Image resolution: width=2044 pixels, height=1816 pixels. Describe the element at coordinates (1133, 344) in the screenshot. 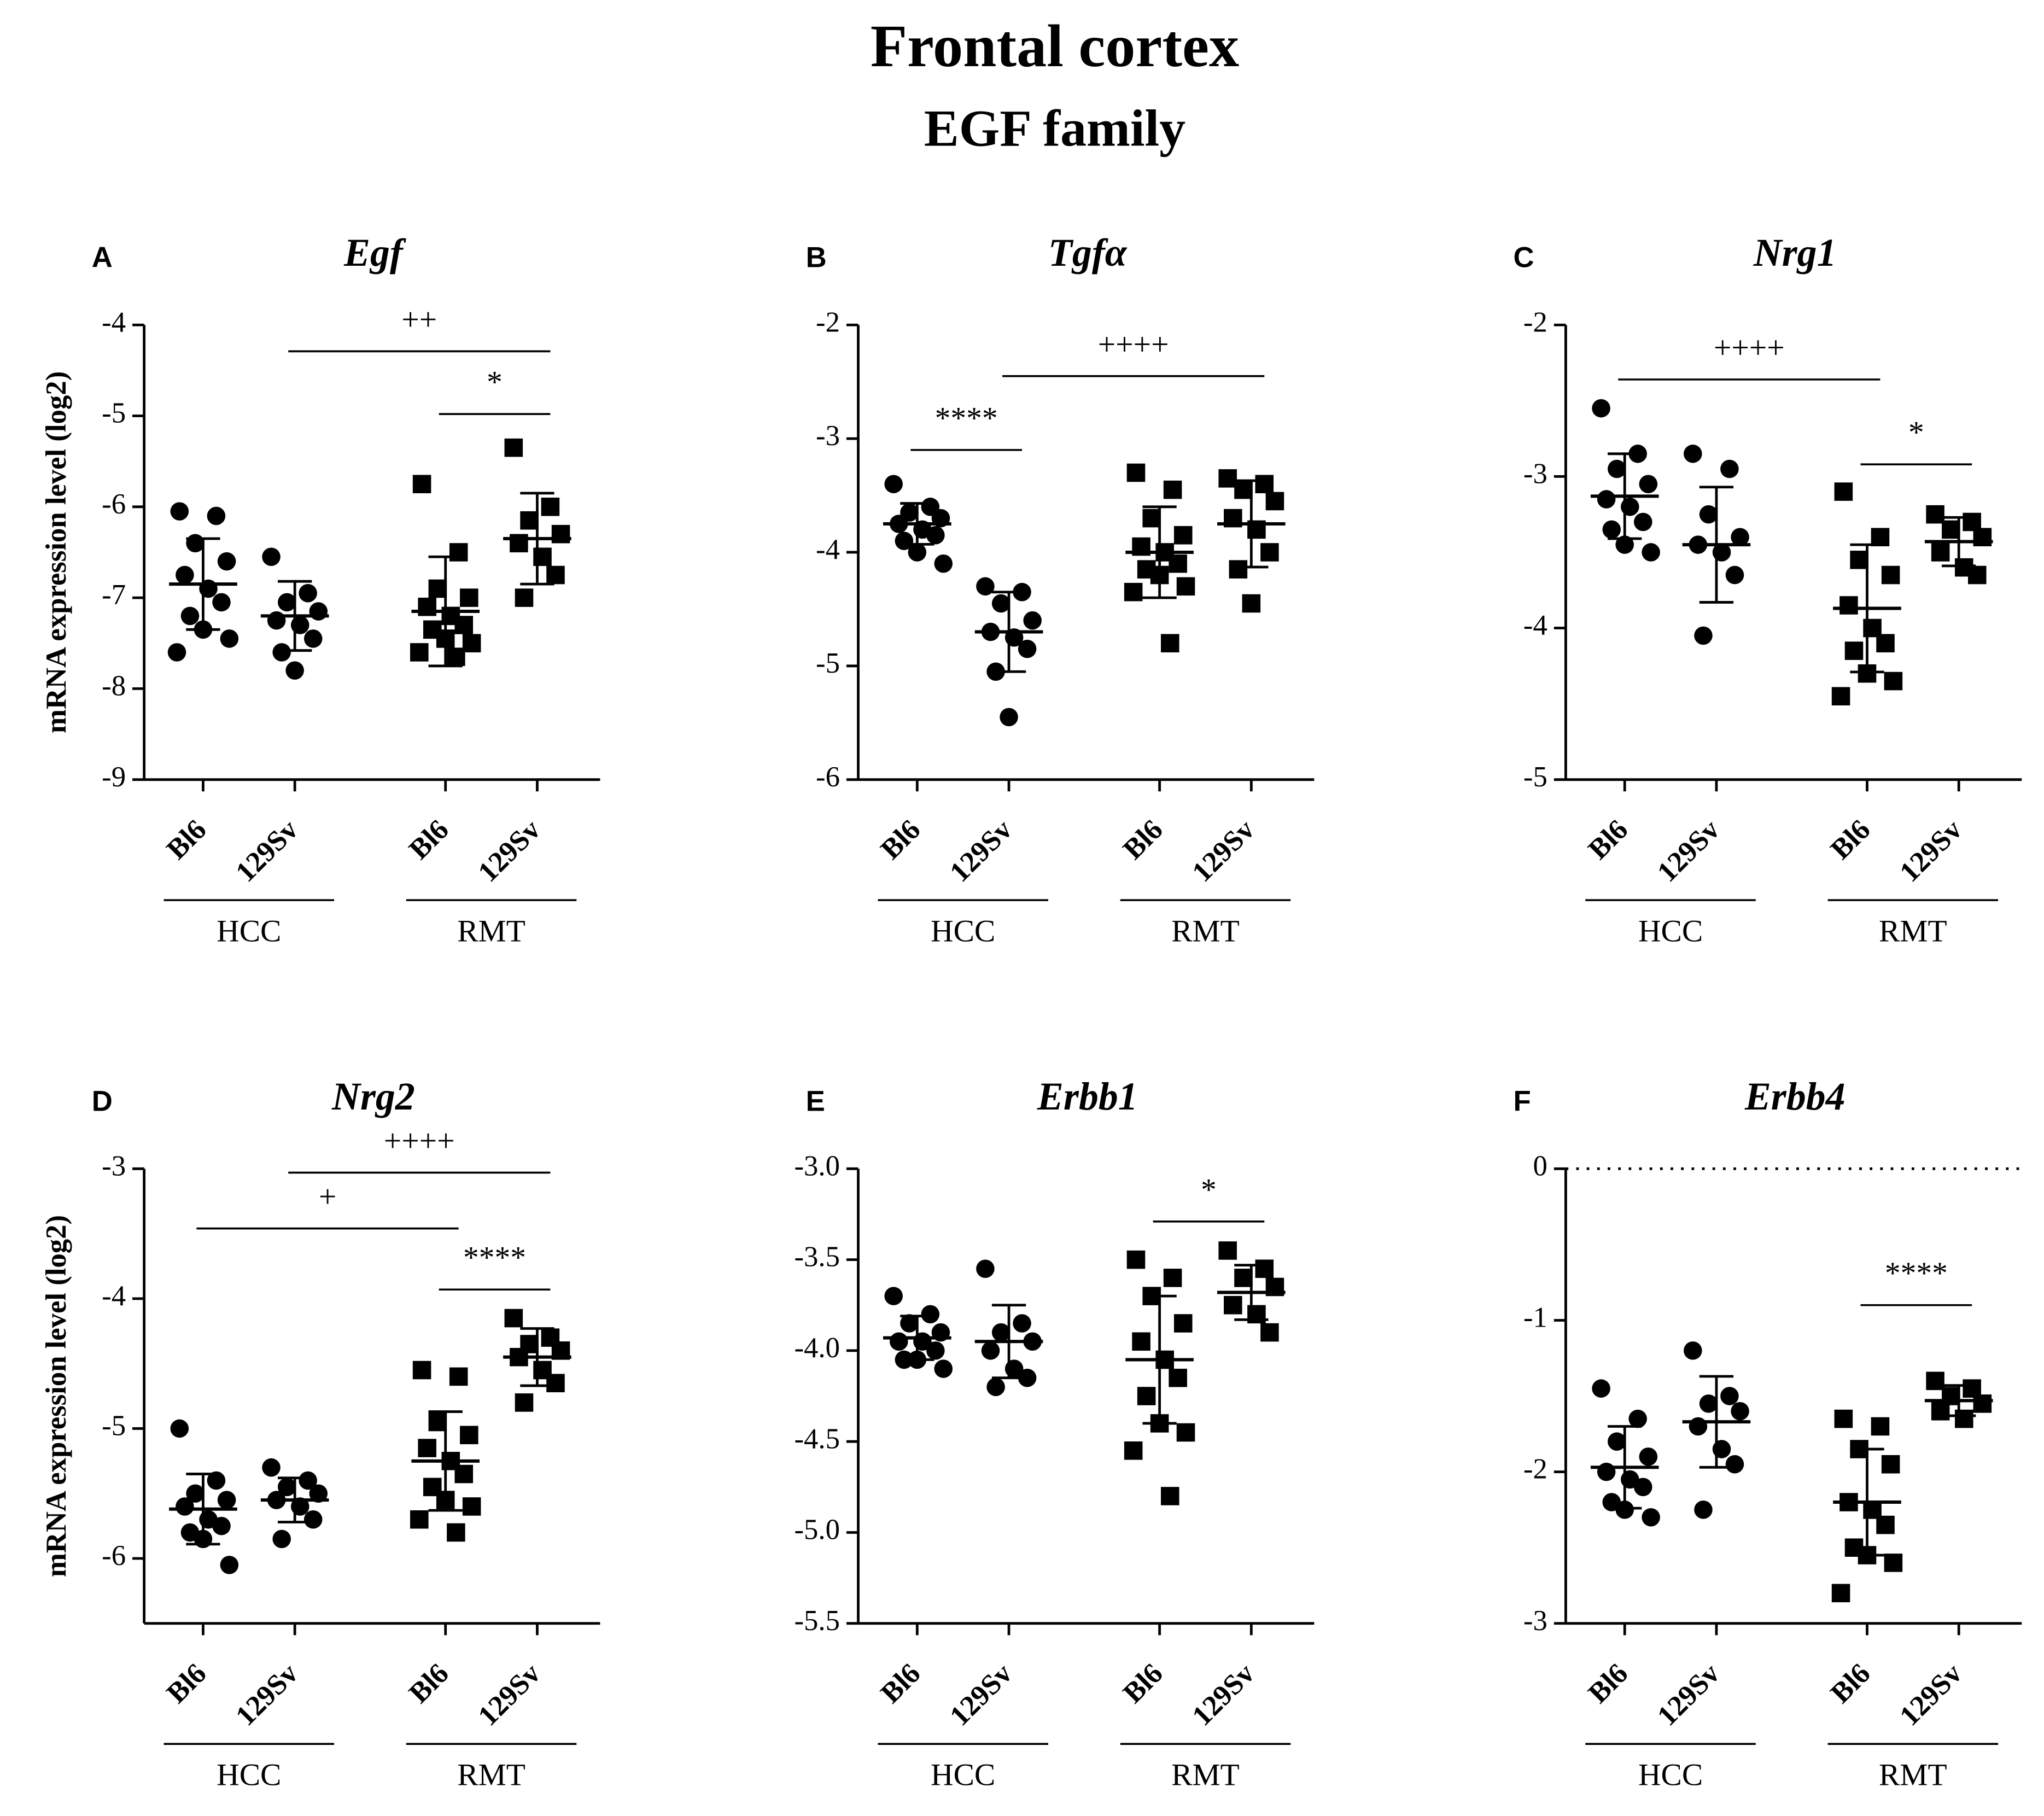

I see `significance-label: ++++` at that location.